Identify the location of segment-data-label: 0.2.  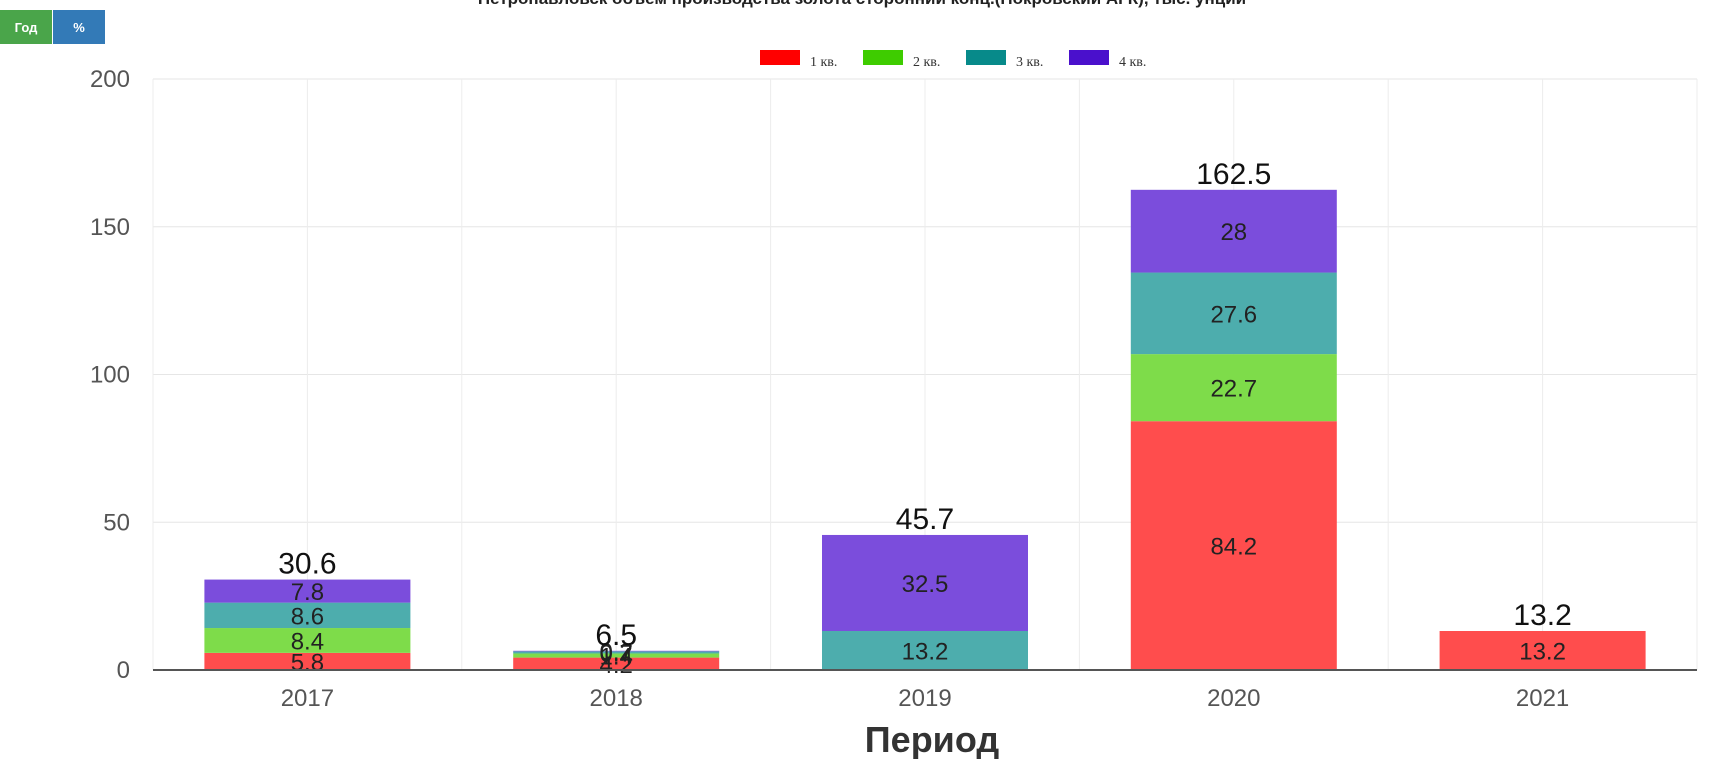
(616, 652).